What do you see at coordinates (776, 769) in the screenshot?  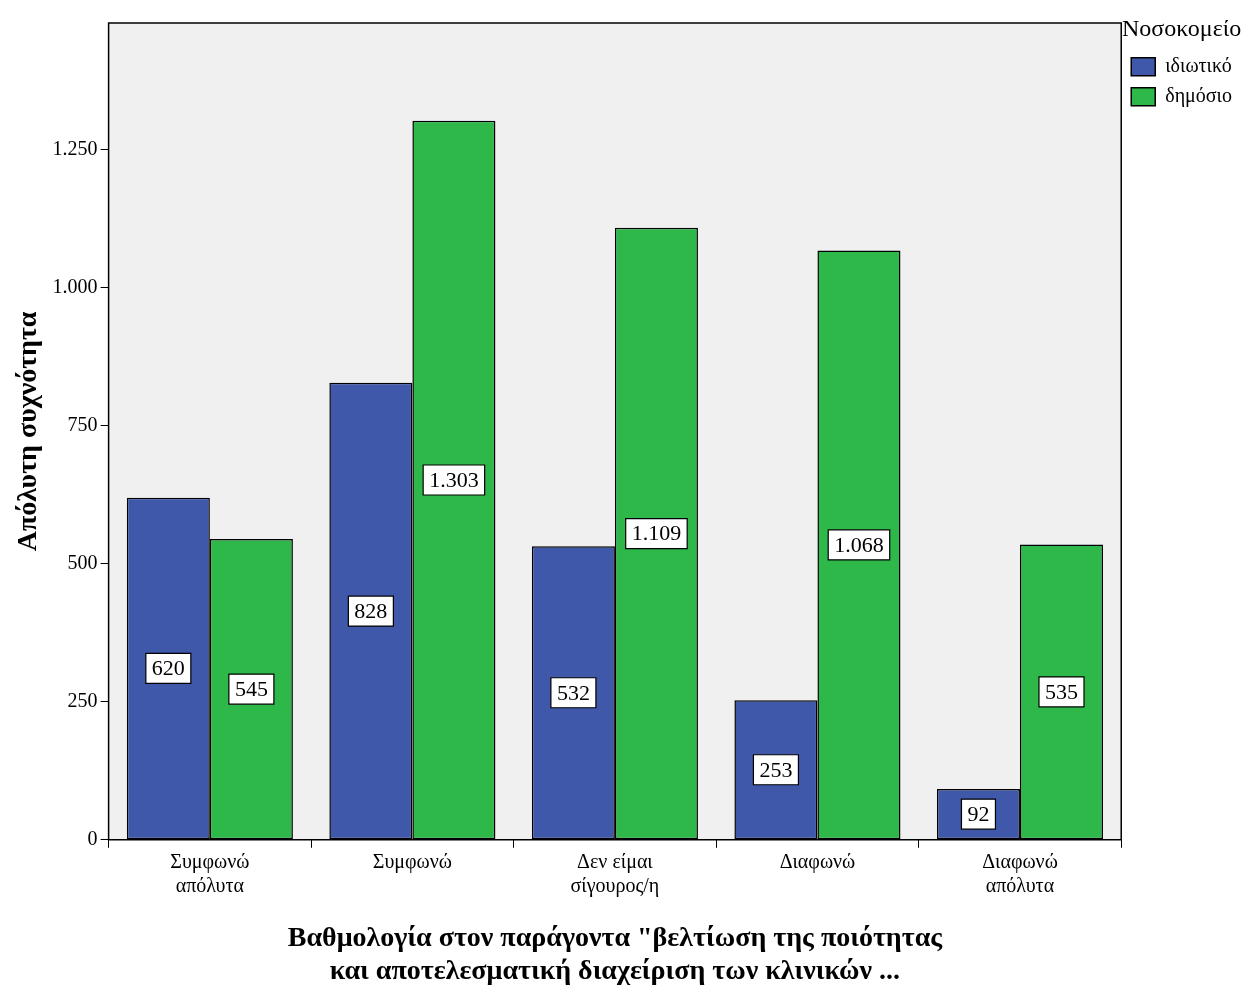 I see `data-label: 253` at bounding box center [776, 769].